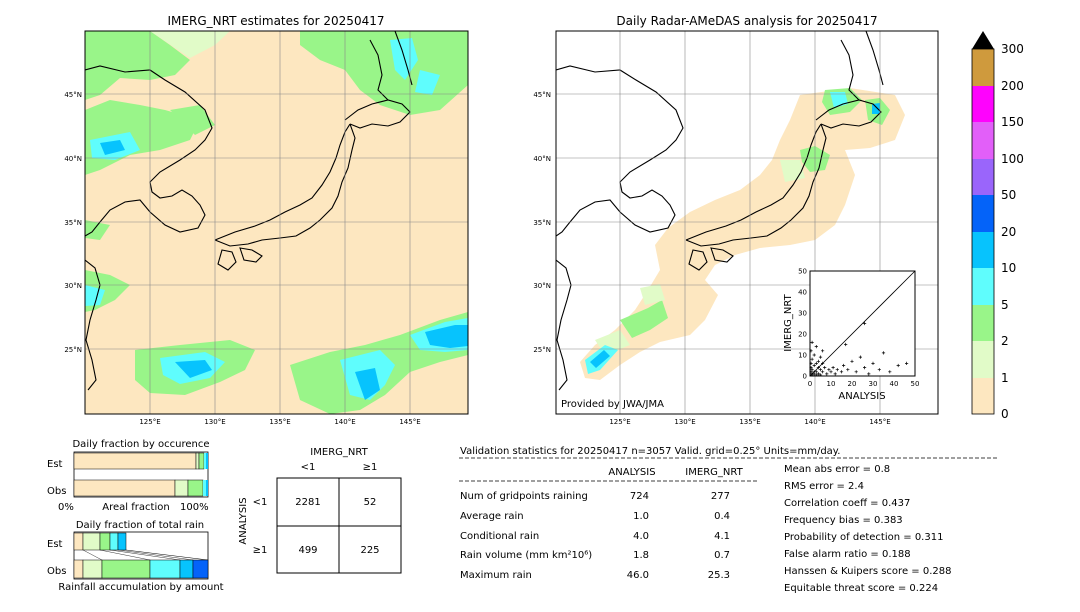  Describe the element at coordinates (307, 502) in the screenshot. I see `contingency-cell-a: 2281` at that location.